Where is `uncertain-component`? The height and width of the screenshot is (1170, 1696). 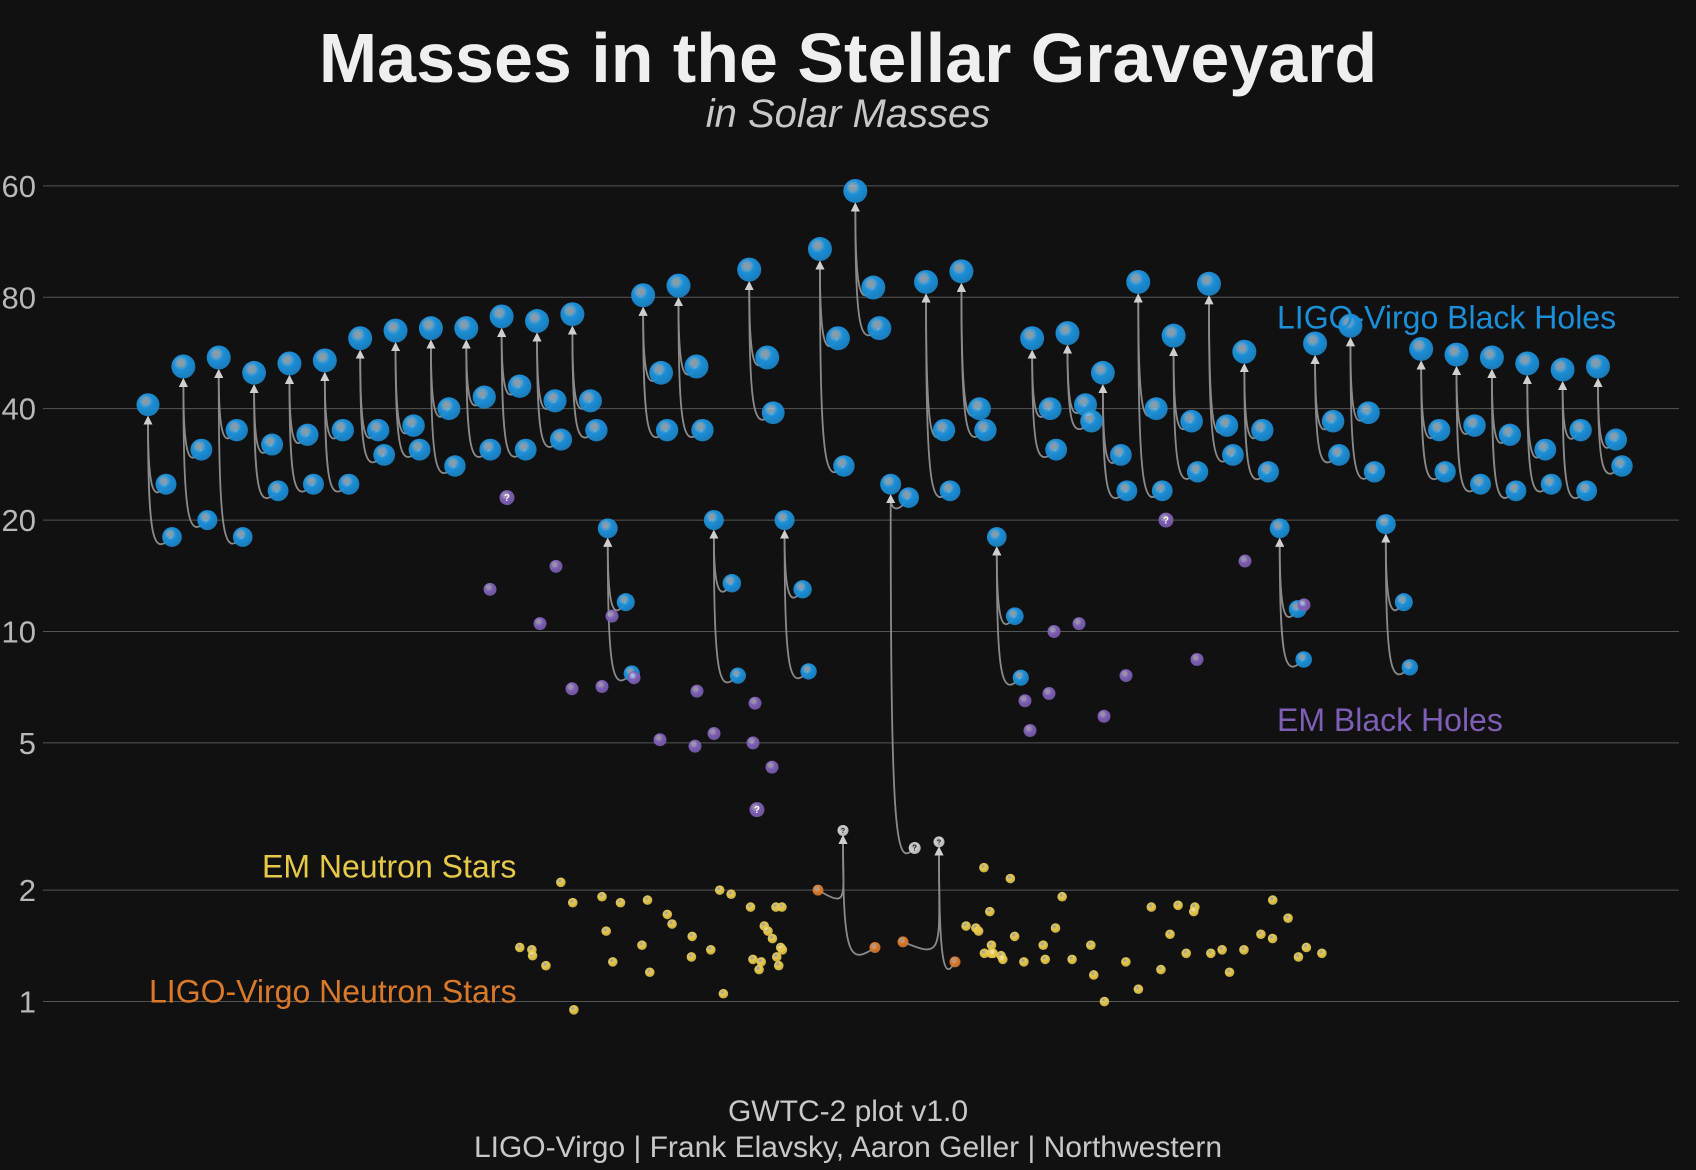
uncertain-component is located at coordinates (914, 847).